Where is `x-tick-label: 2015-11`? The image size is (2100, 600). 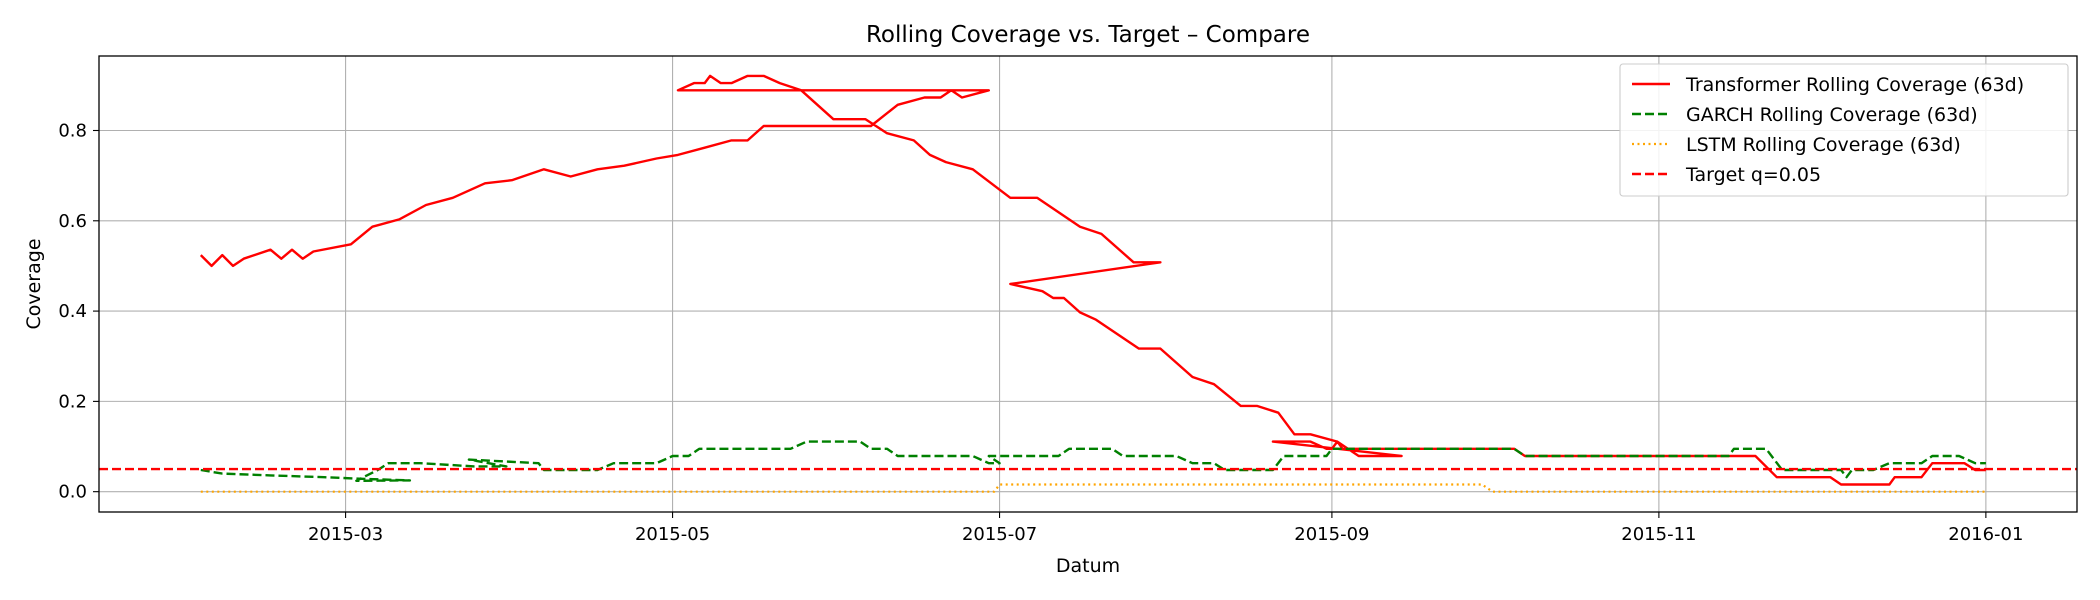 x-tick-label: 2015-11 is located at coordinates (1658, 534).